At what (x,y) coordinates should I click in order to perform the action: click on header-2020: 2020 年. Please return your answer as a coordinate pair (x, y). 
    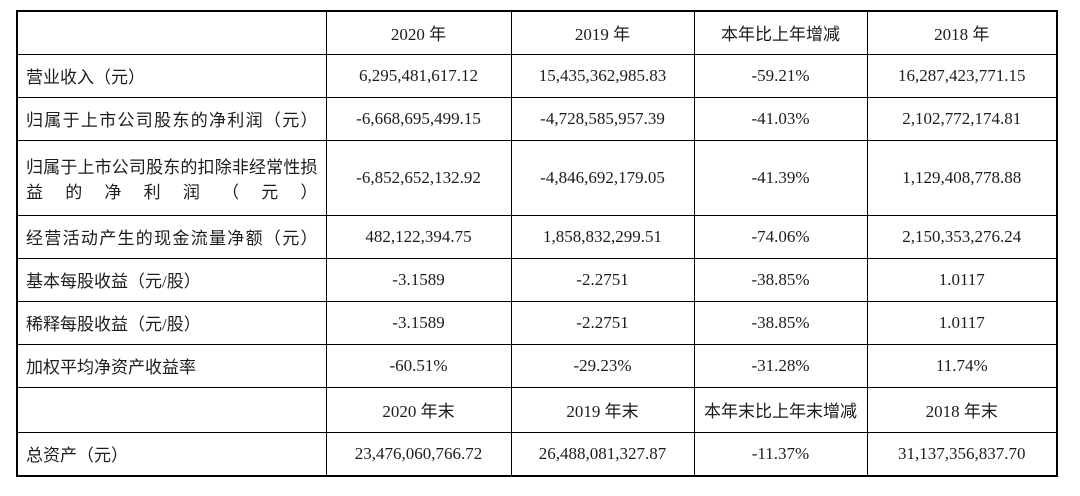
    Looking at the image, I should click on (418, 32).